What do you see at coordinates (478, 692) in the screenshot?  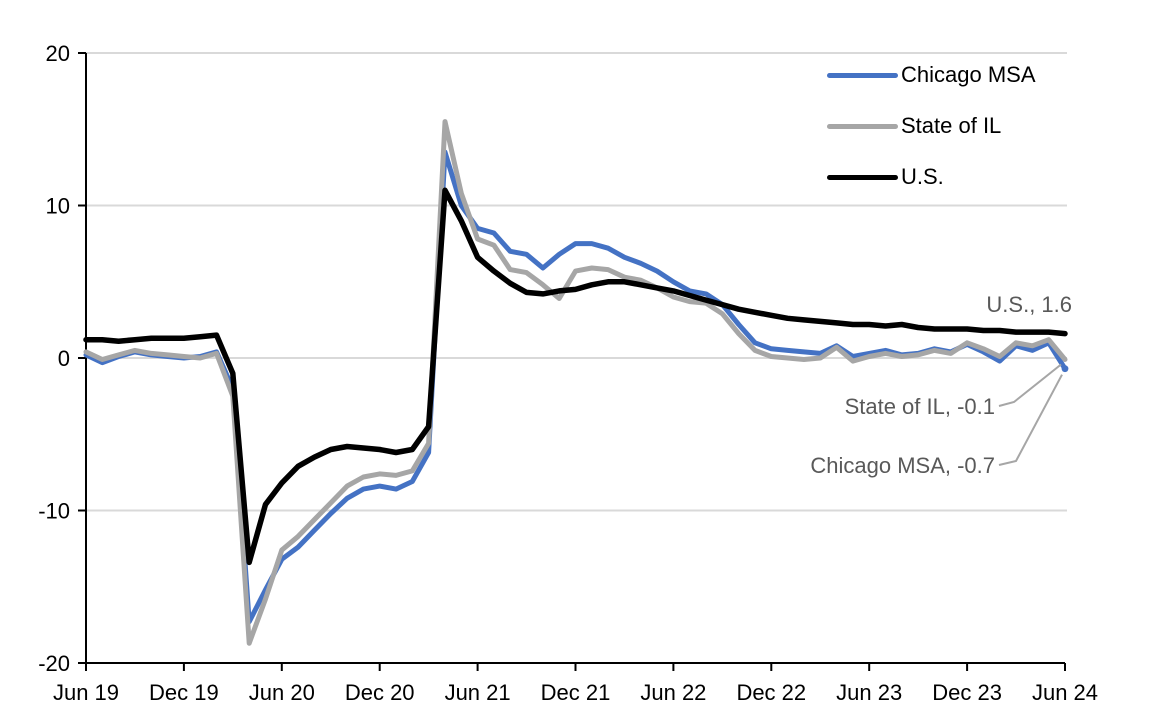 I see `x-axis-label: Jun 21` at bounding box center [478, 692].